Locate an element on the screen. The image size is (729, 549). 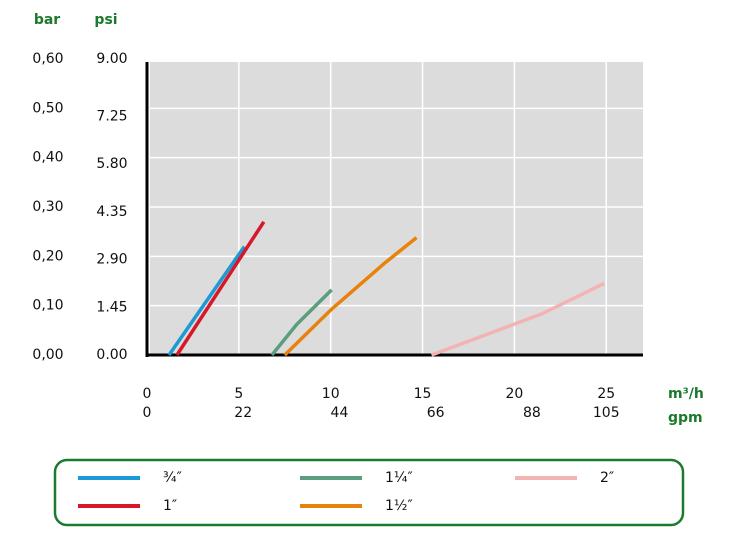
y2-axis-title: psi is located at coordinates (105, 20).